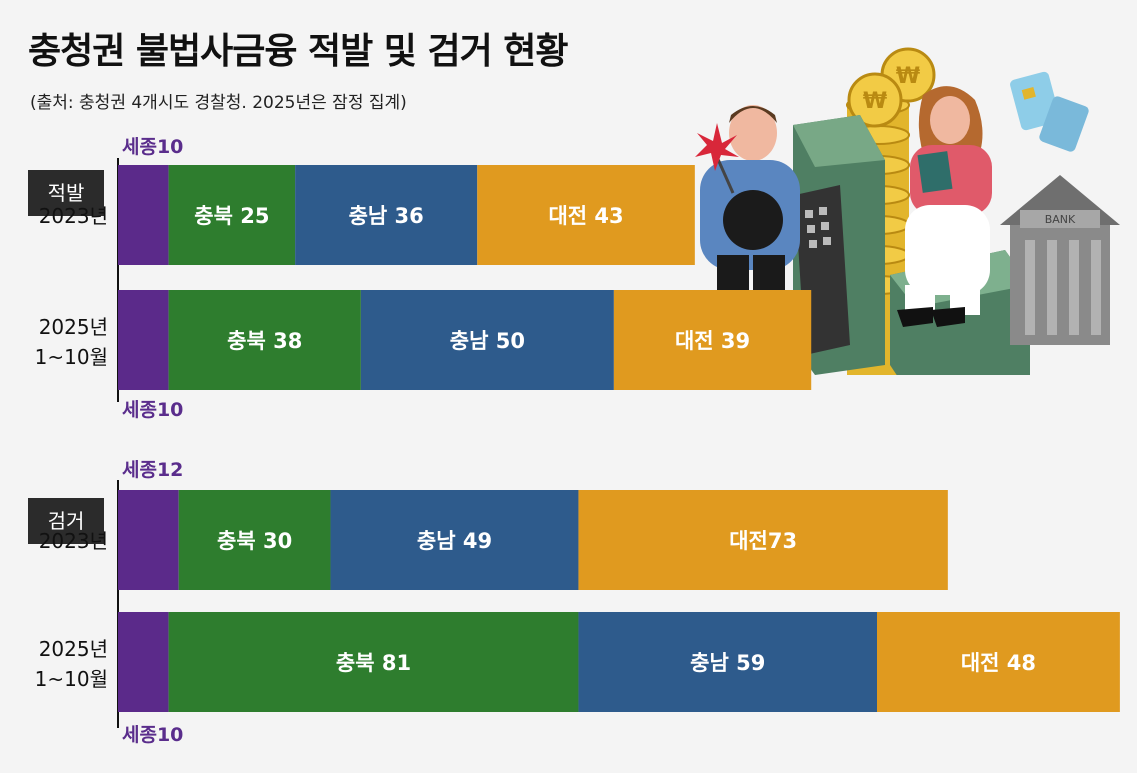  I want to click on segment-label-충북: 충북 38, so click(264, 341).